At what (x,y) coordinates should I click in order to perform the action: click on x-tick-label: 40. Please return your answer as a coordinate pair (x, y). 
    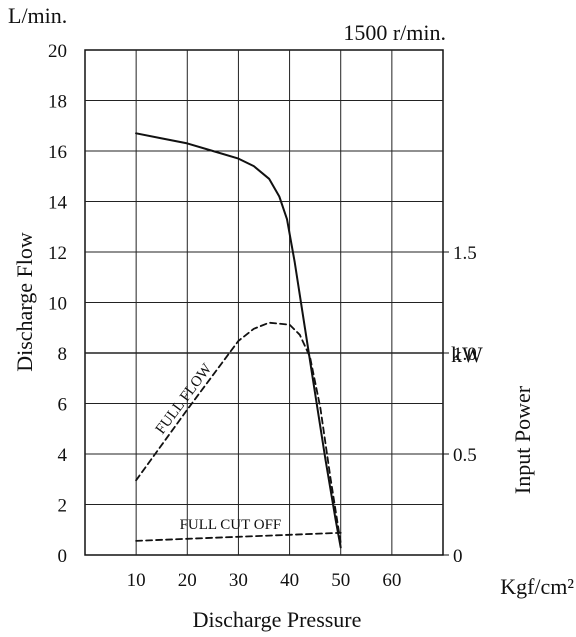
    Looking at the image, I should click on (289, 580).